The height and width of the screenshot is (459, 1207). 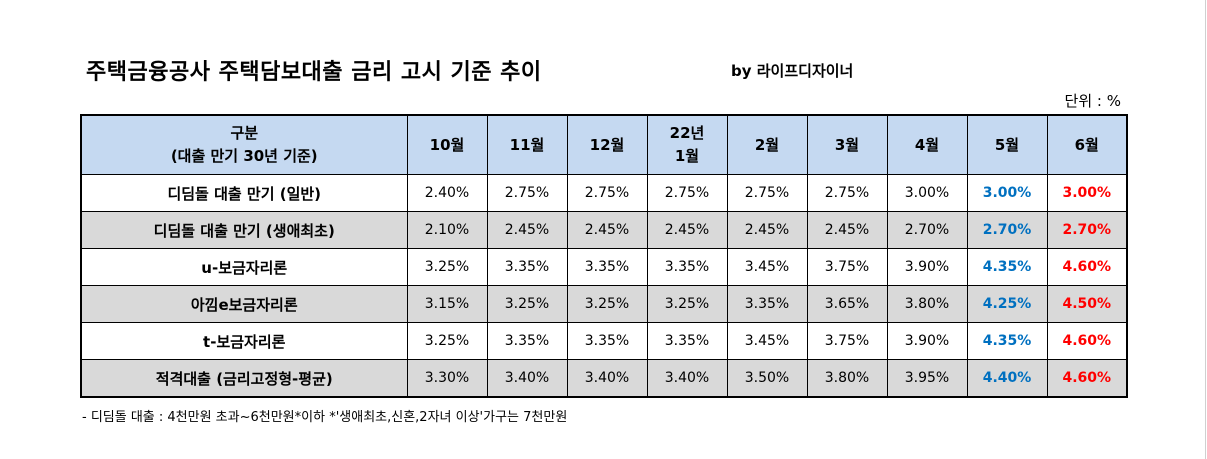 What do you see at coordinates (1087, 193) in the screenshot?
I see `rate-cell-june: 3.00%` at bounding box center [1087, 193].